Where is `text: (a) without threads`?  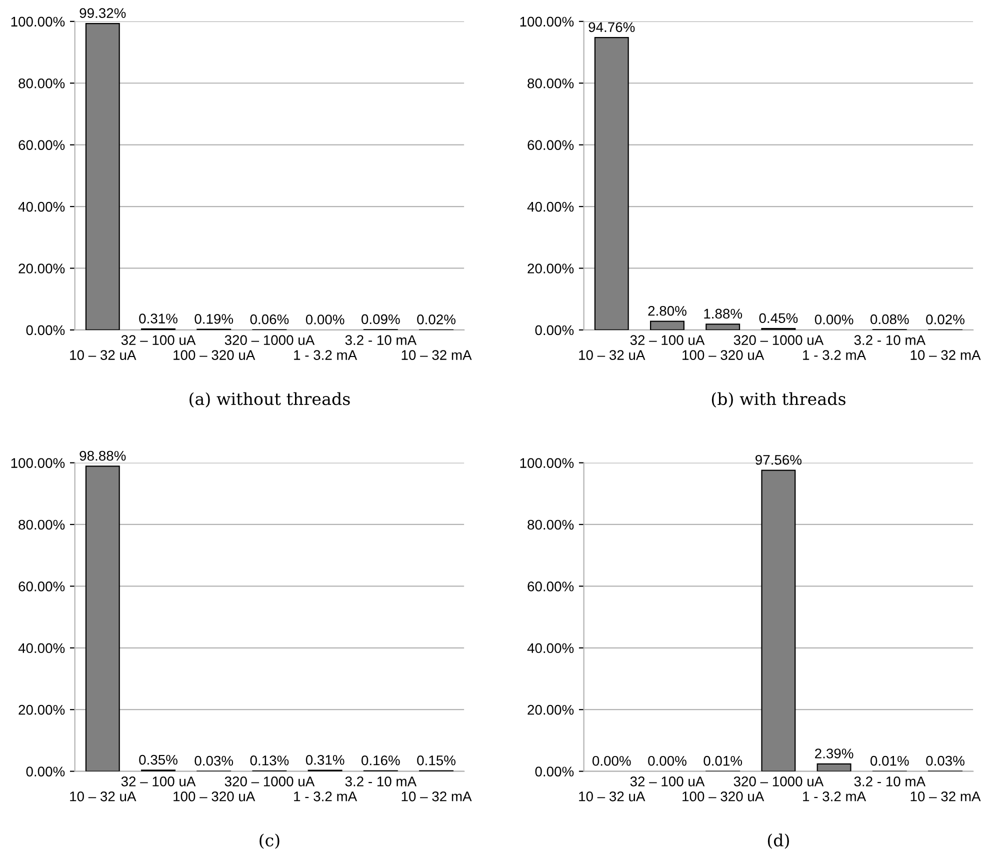
text: (a) without threads is located at coordinates (270, 400).